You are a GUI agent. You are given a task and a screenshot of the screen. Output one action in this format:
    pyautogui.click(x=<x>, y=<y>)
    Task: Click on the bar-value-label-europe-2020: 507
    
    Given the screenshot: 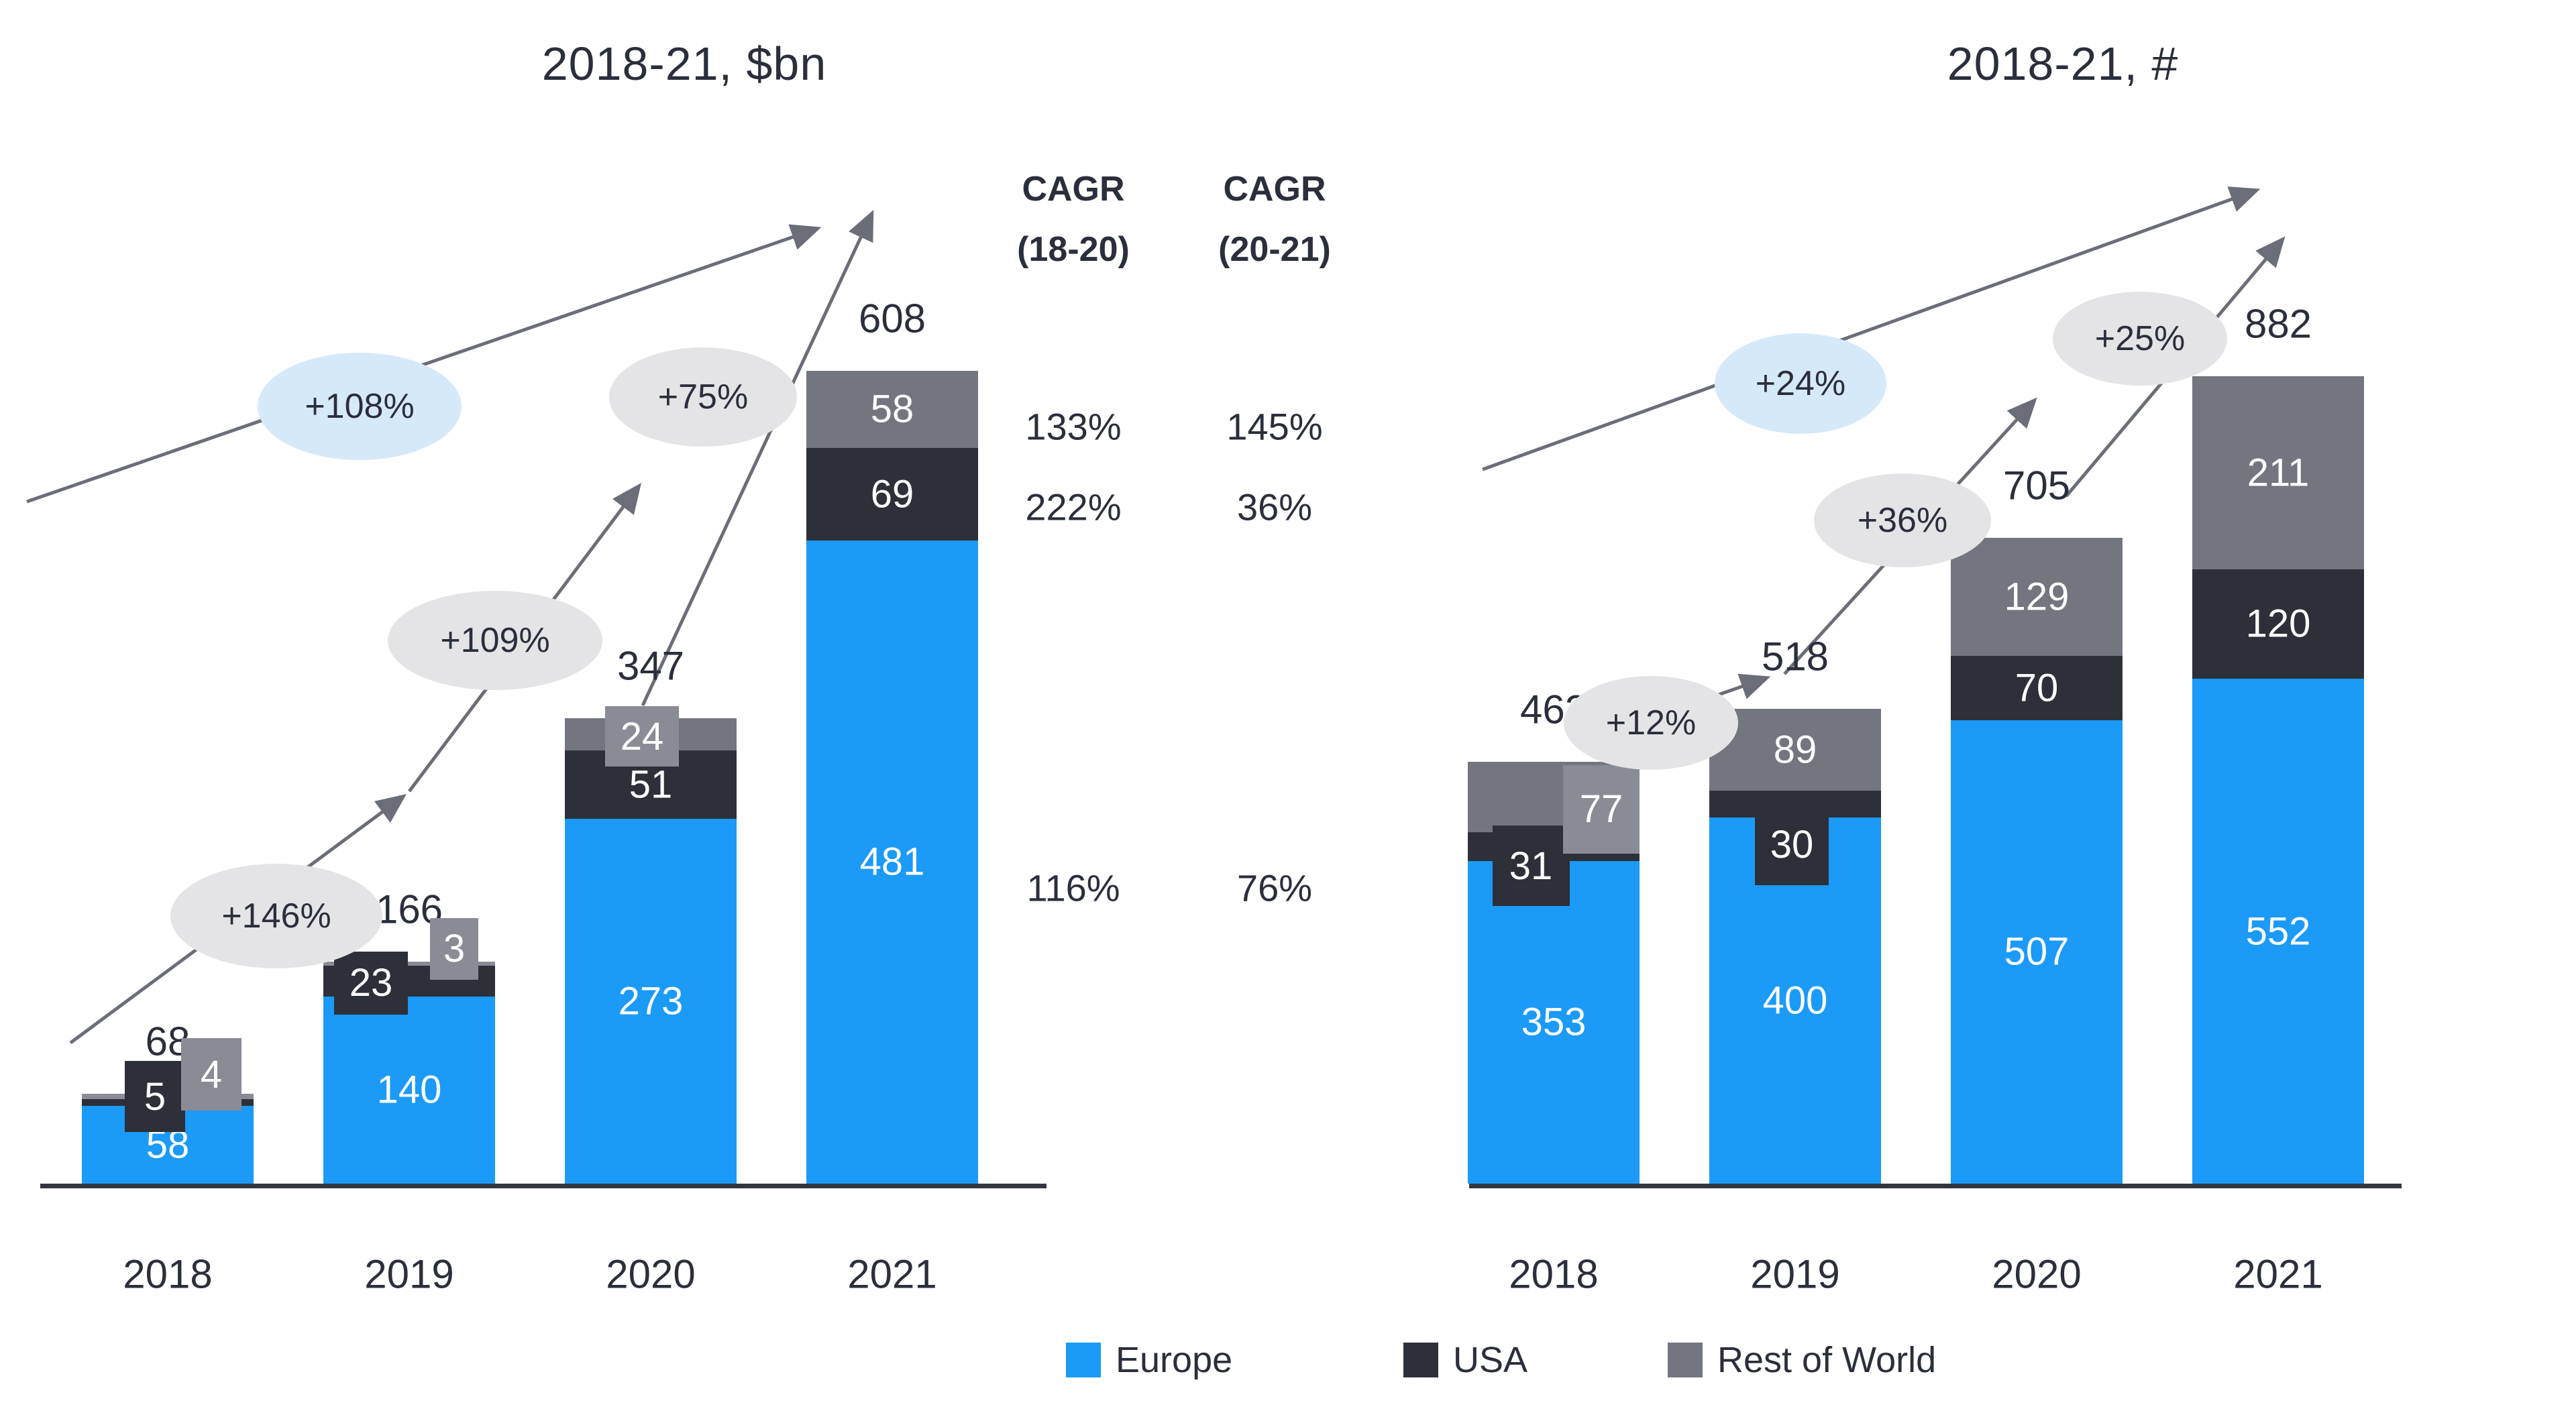 What is the action you would take?
    pyautogui.click(x=2037, y=951)
    